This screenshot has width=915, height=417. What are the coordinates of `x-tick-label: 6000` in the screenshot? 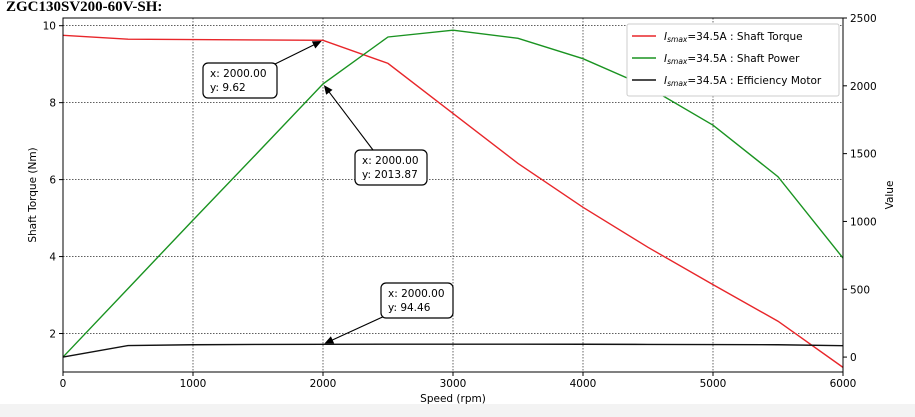 It's located at (843, 384).